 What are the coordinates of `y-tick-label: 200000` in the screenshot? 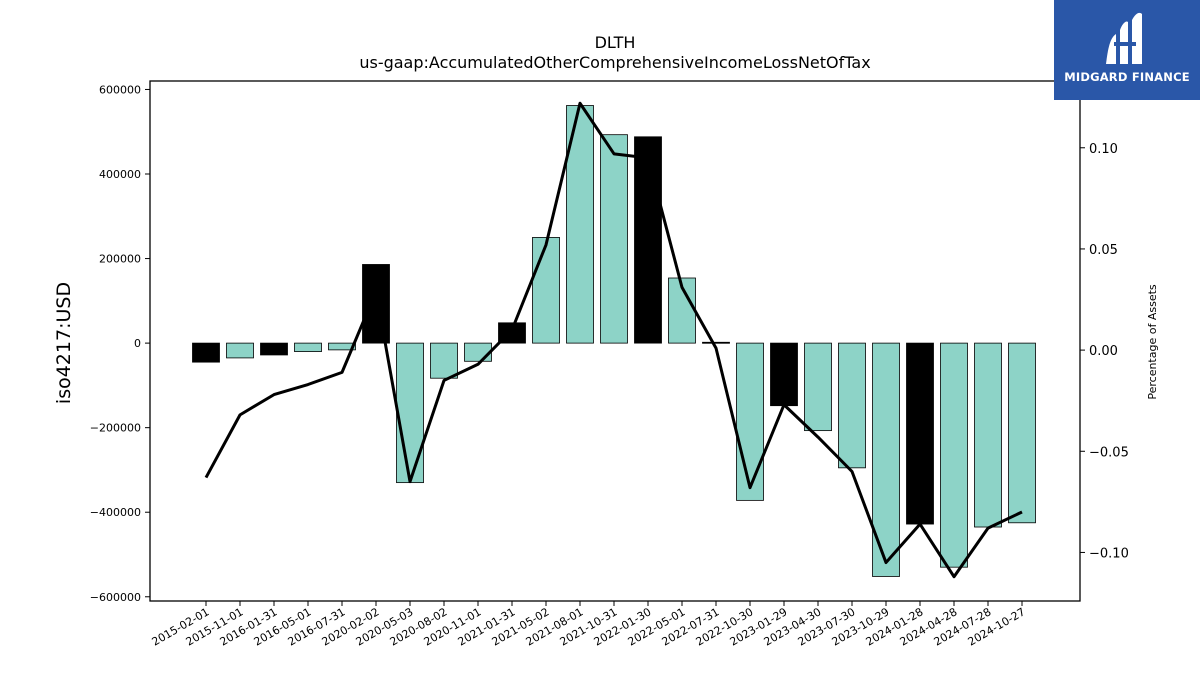 It's located at (120, 259).